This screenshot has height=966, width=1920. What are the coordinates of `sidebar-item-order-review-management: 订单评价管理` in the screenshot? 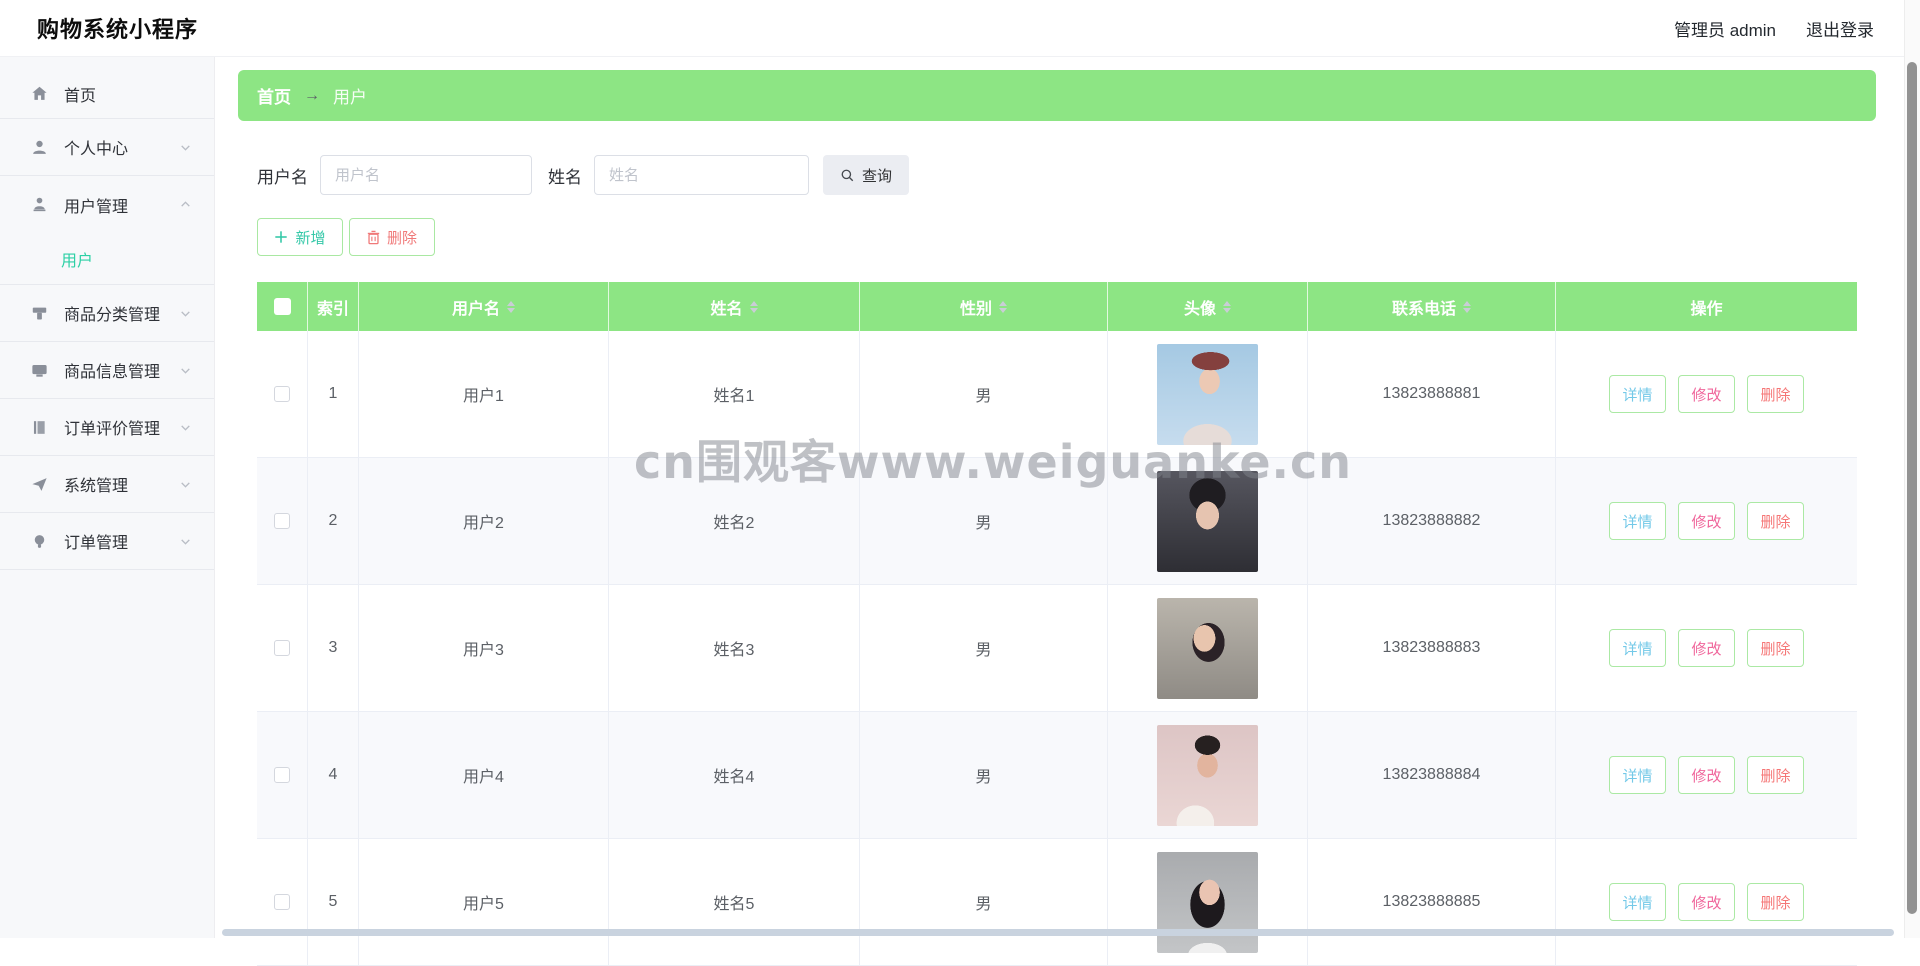 It's located at (107, 427).